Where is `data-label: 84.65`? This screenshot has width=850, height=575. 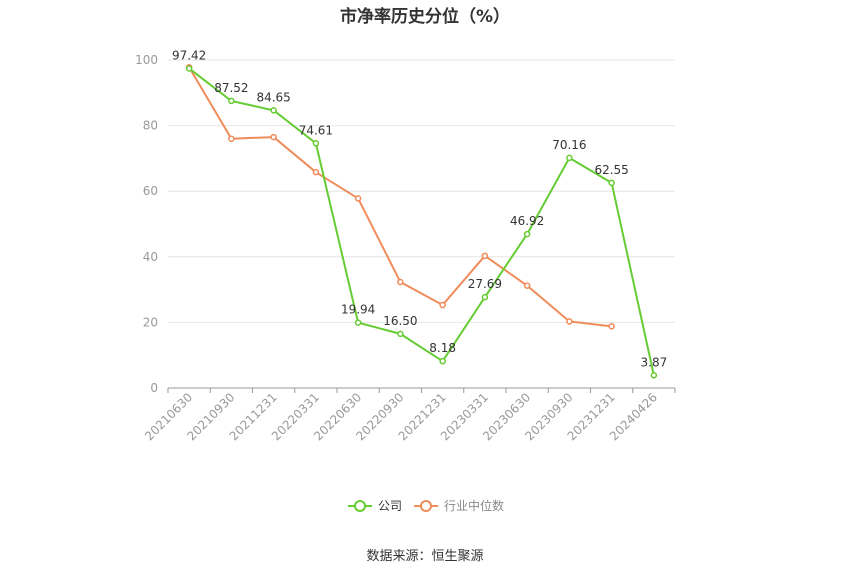
data-label: 84.65 is located at coordinates (273, 97).